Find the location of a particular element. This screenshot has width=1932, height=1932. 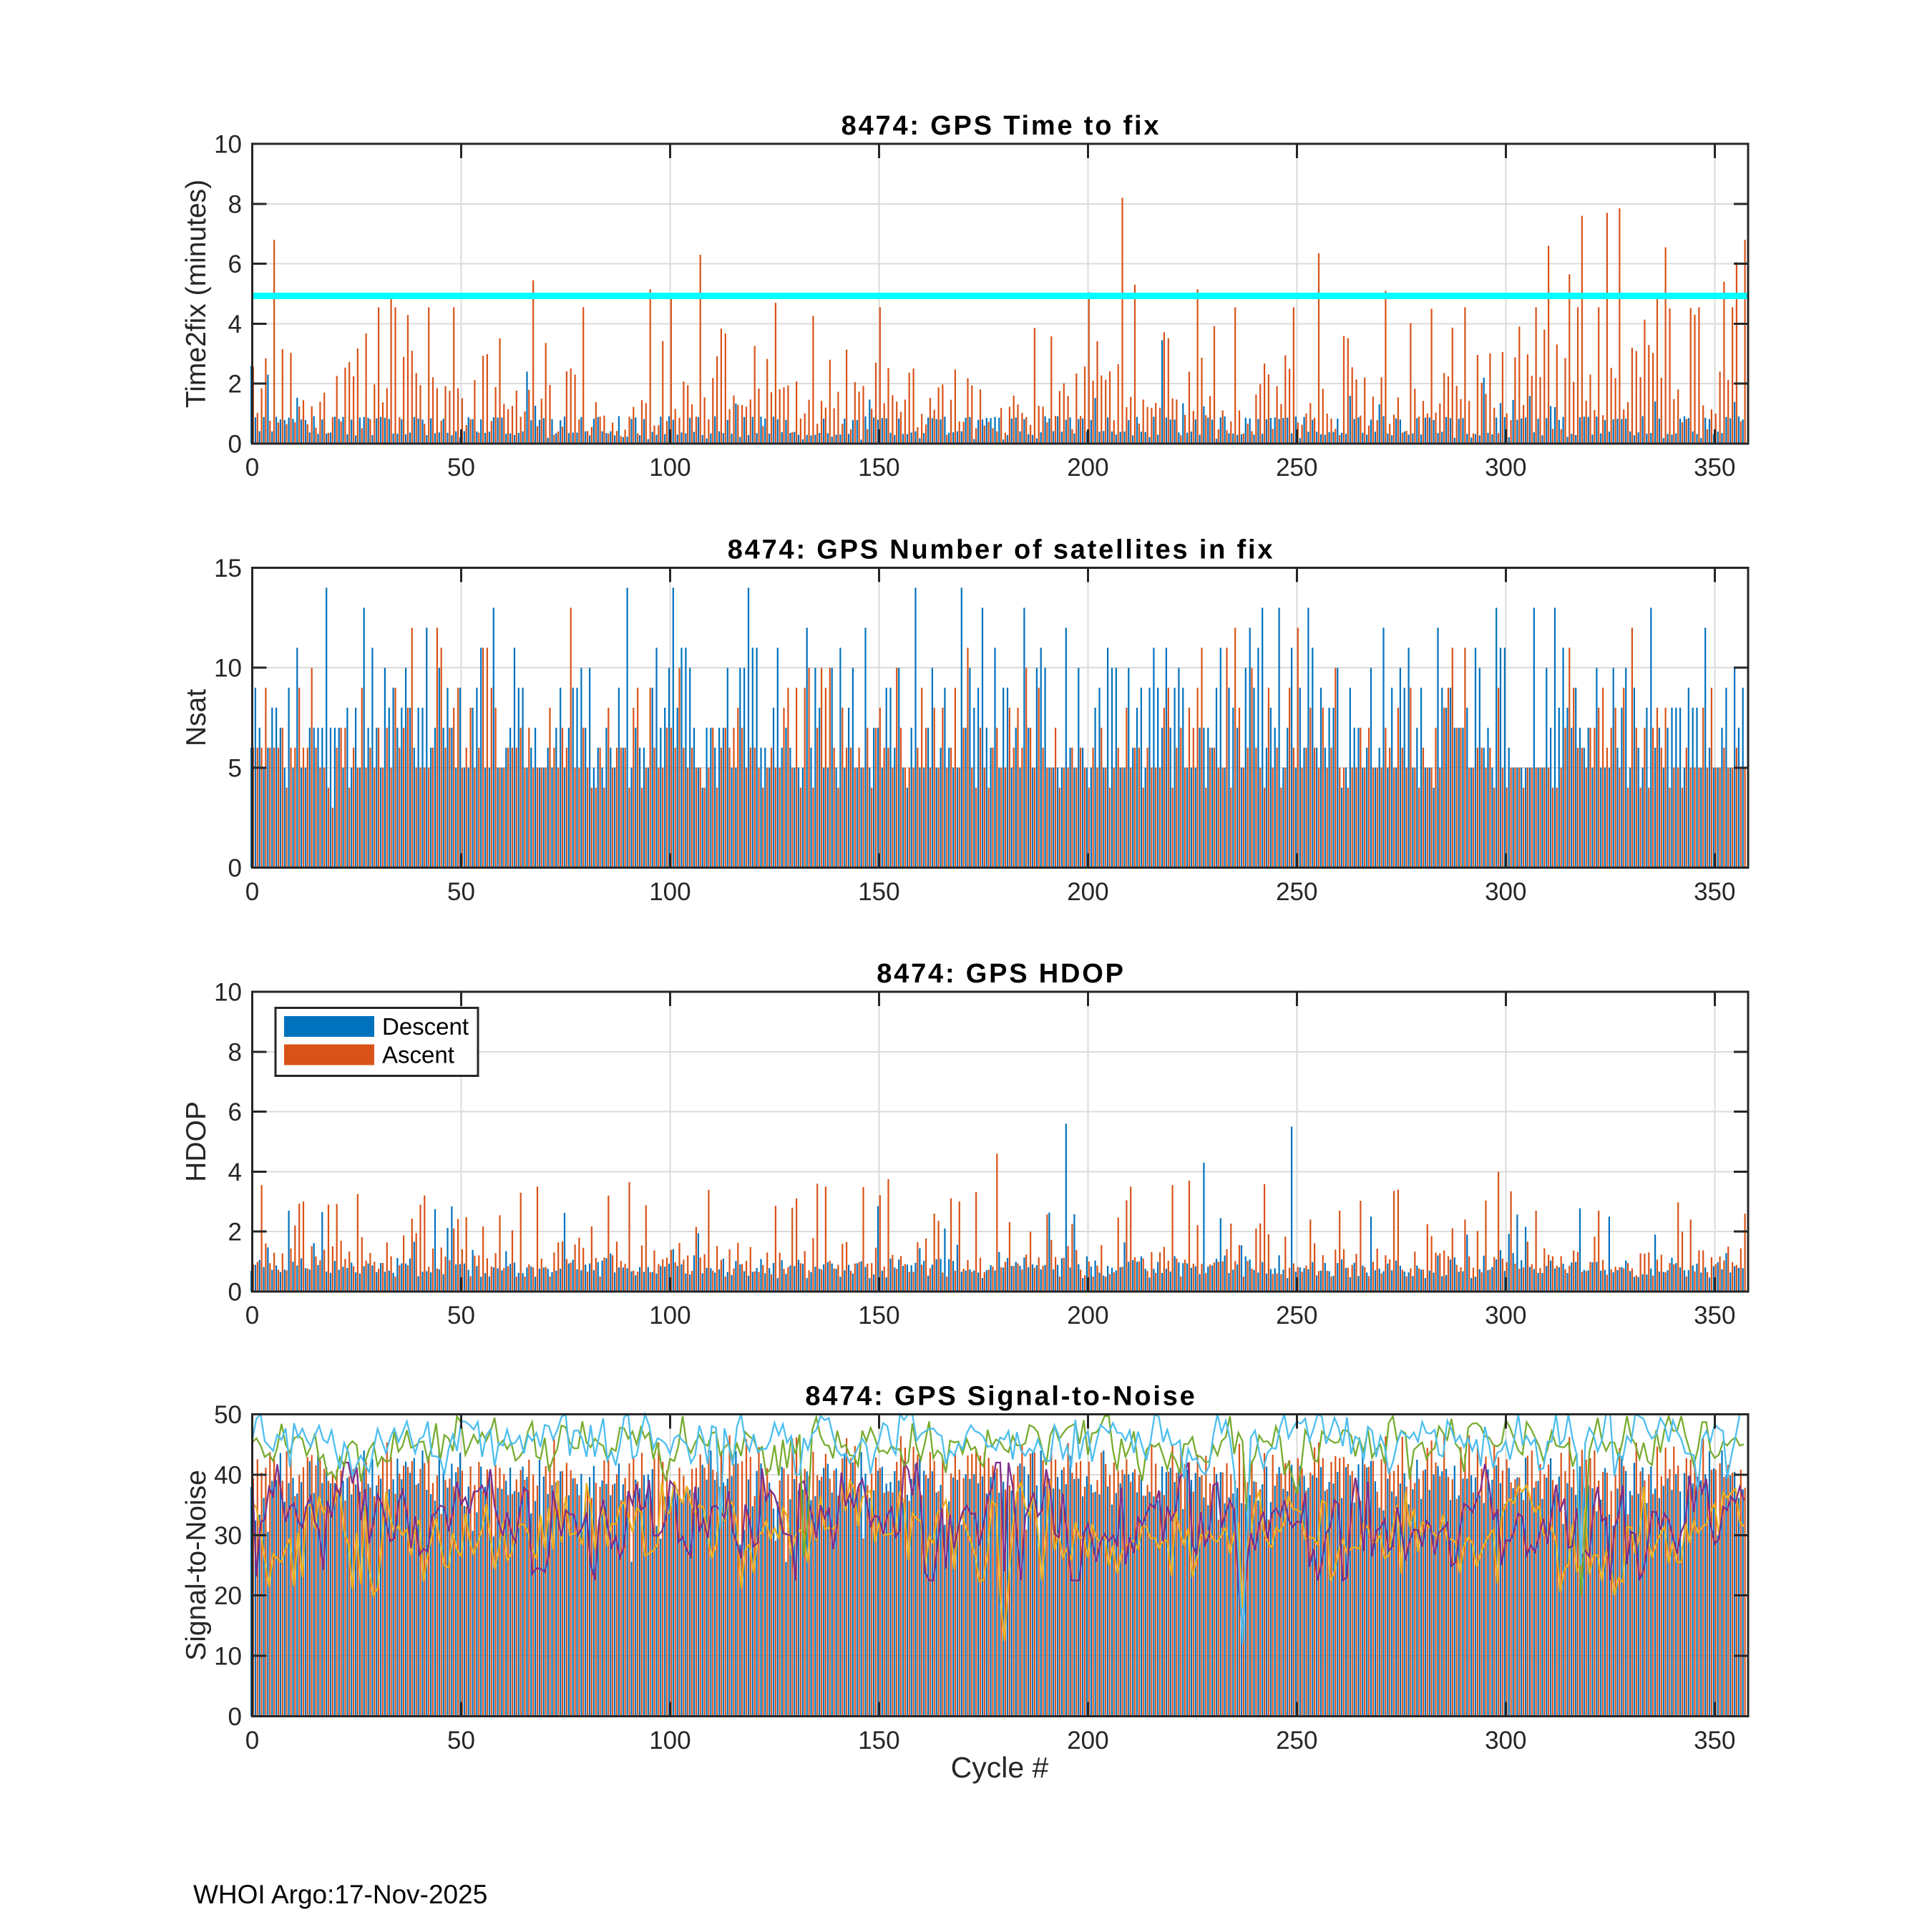

svg-text: Signal-to-Noise is located at coordinates (196, 1565).